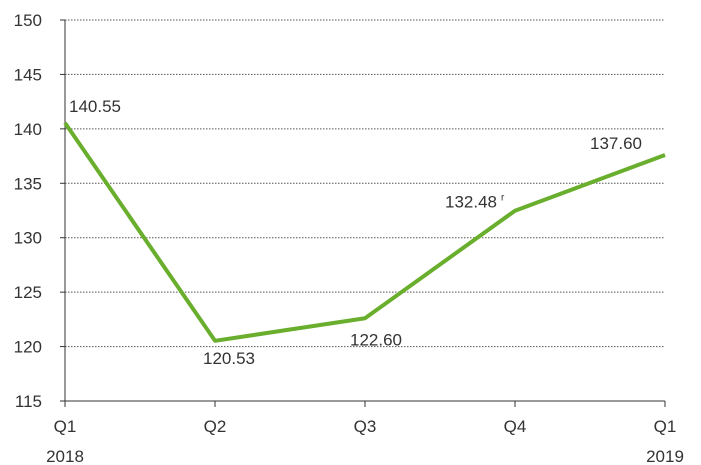 This screenshot has height=465, width=701. Describe the element at coordinates (665, 426) in the screenshot. I see `x-tick-label-4: Q1` at that location.